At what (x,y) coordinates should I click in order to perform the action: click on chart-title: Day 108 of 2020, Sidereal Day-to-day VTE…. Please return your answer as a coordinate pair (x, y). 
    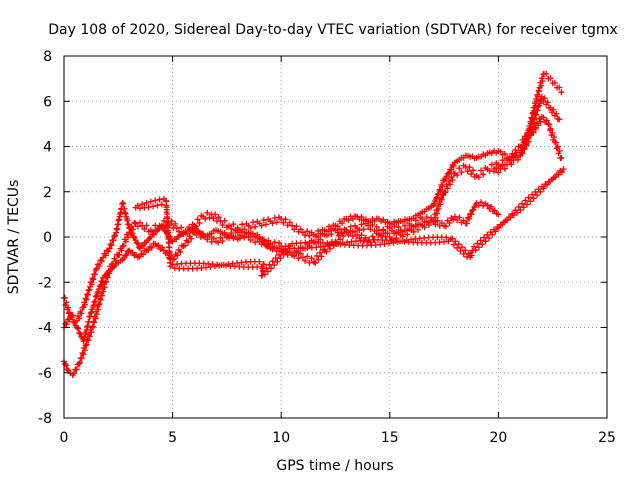
    Looking at the image, I should click on (333, 30).